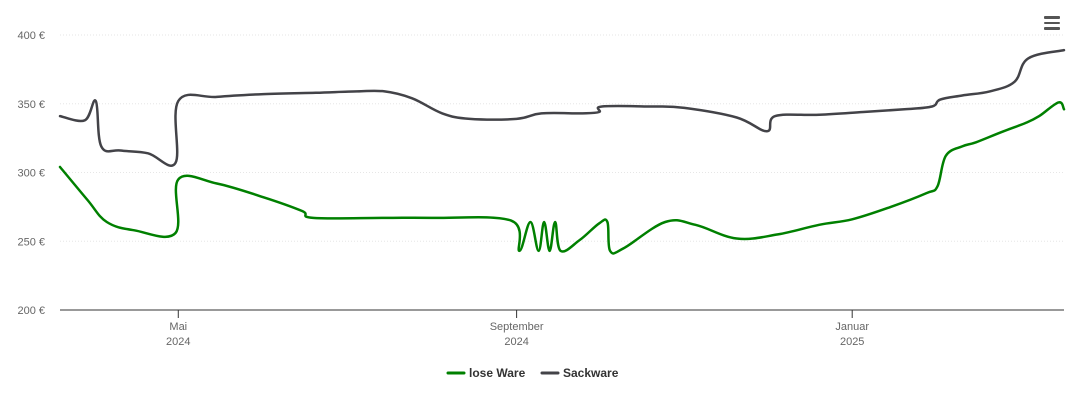  I want to click on hamburger-menu-icon, so click(1052, 23).